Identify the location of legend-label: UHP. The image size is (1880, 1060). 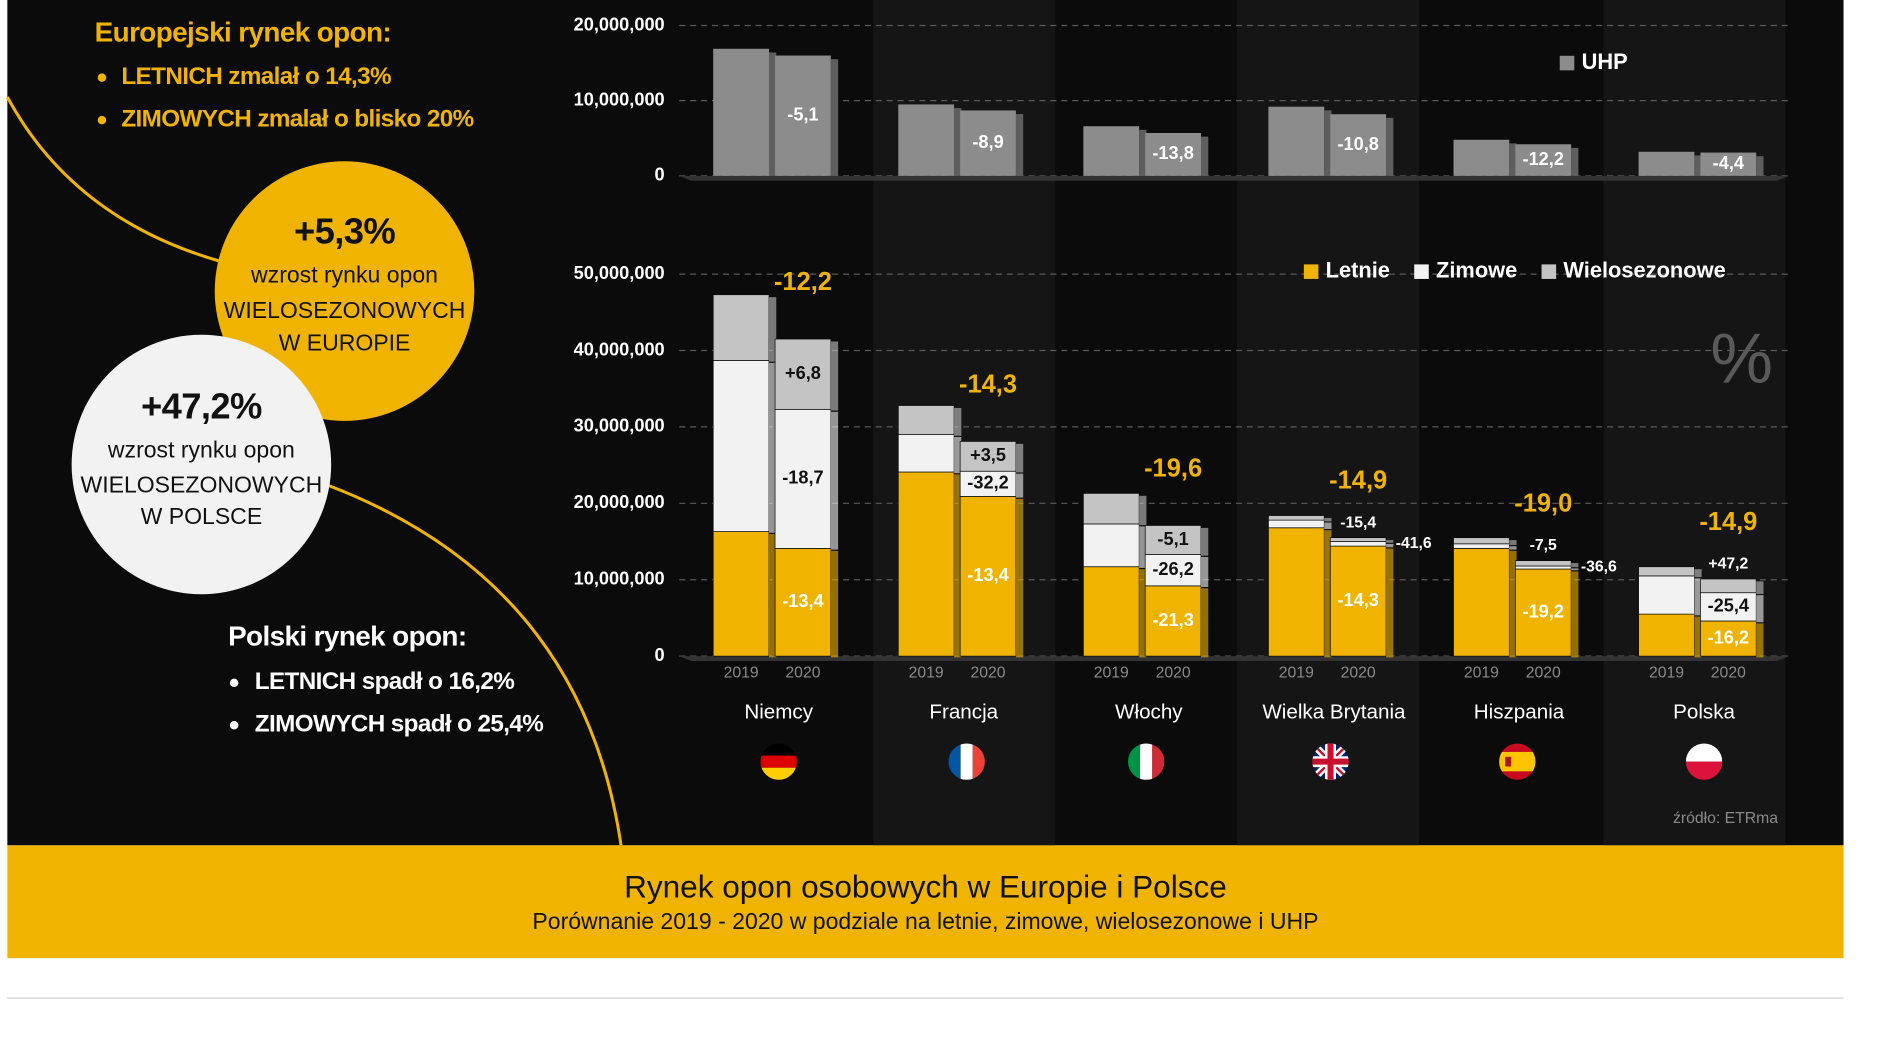
(1605, 61).